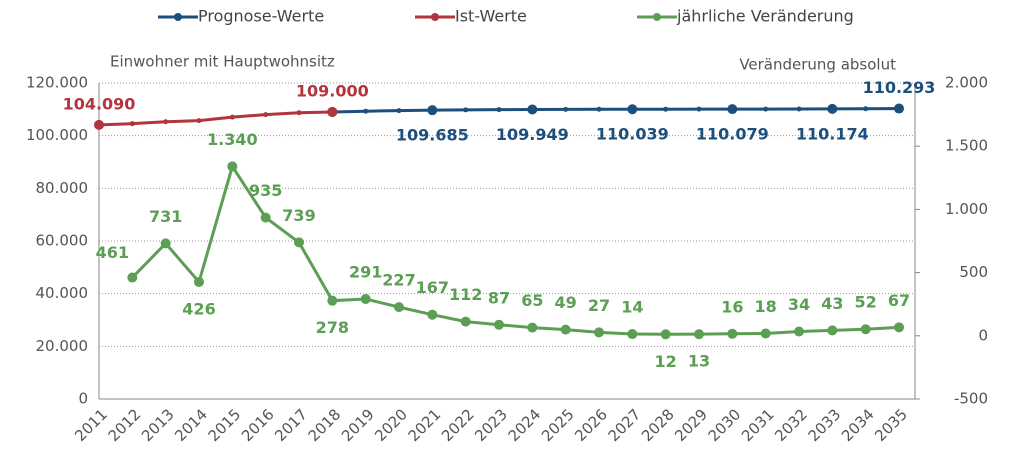 This screenshot has width=1024, height=473. What do you see at coordinates (165, 216) in the screenshot?
I see `data-label: 731` at bounding box center [165, 216].